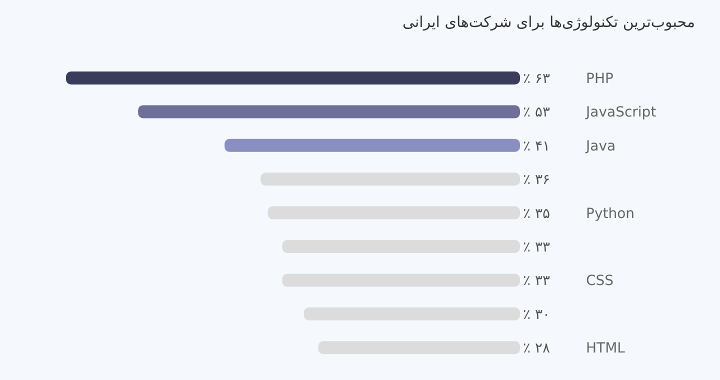 The height and width of the screenshot is (380, 720). Describe the element at coordinates (536, 79) in the screenshot. I see `value-label: ۶۳ ٪` at that location.